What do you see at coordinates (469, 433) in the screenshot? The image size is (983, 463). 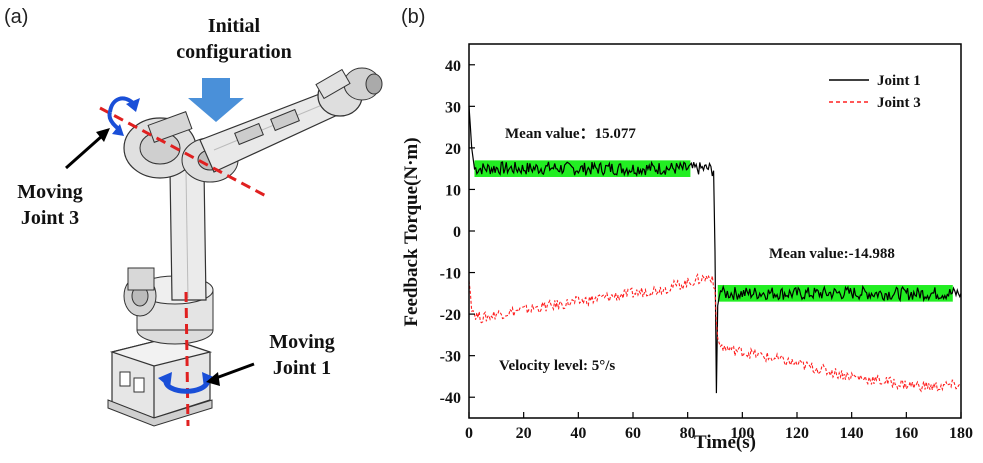 I see `x-tick-label: 0` at bounding box center [469, 433].